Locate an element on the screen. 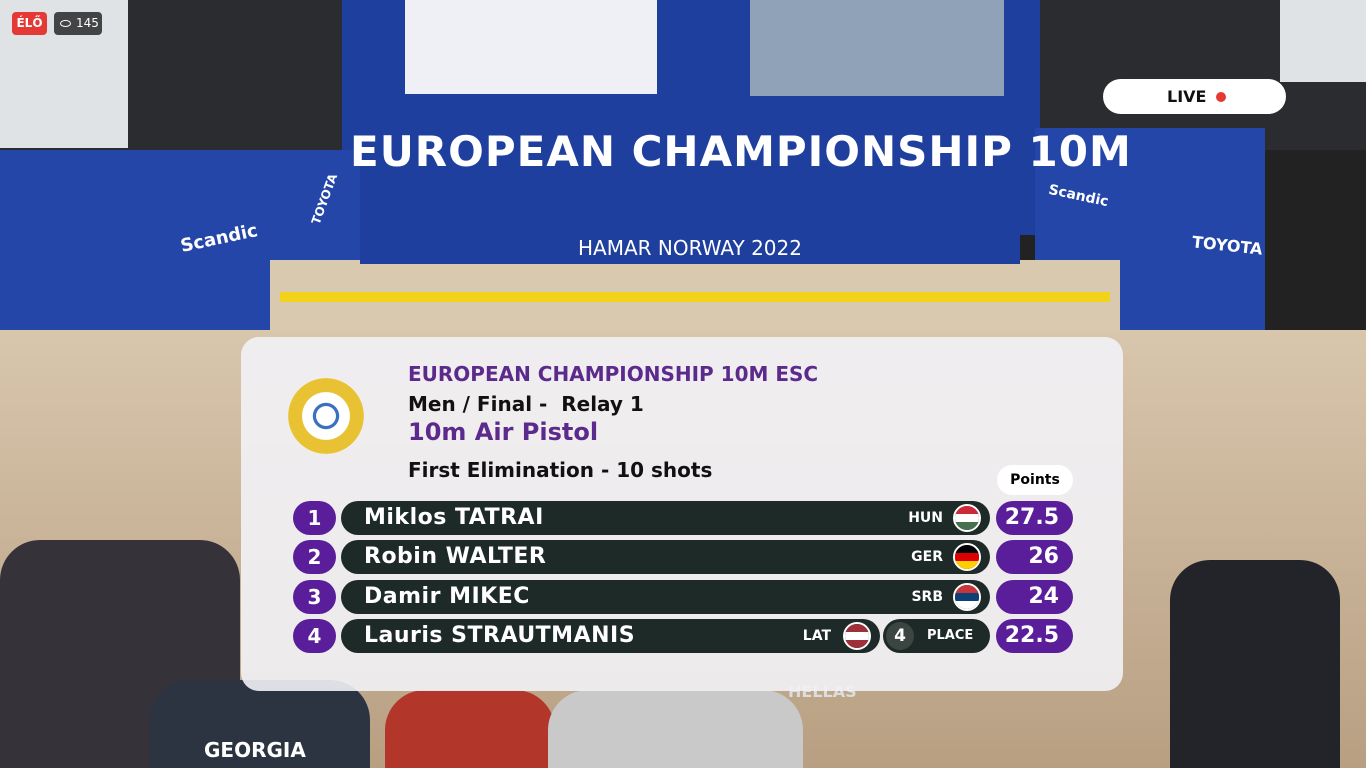 The image size is (1366, 768). rank: 1 is located at coordinates (314, 518).